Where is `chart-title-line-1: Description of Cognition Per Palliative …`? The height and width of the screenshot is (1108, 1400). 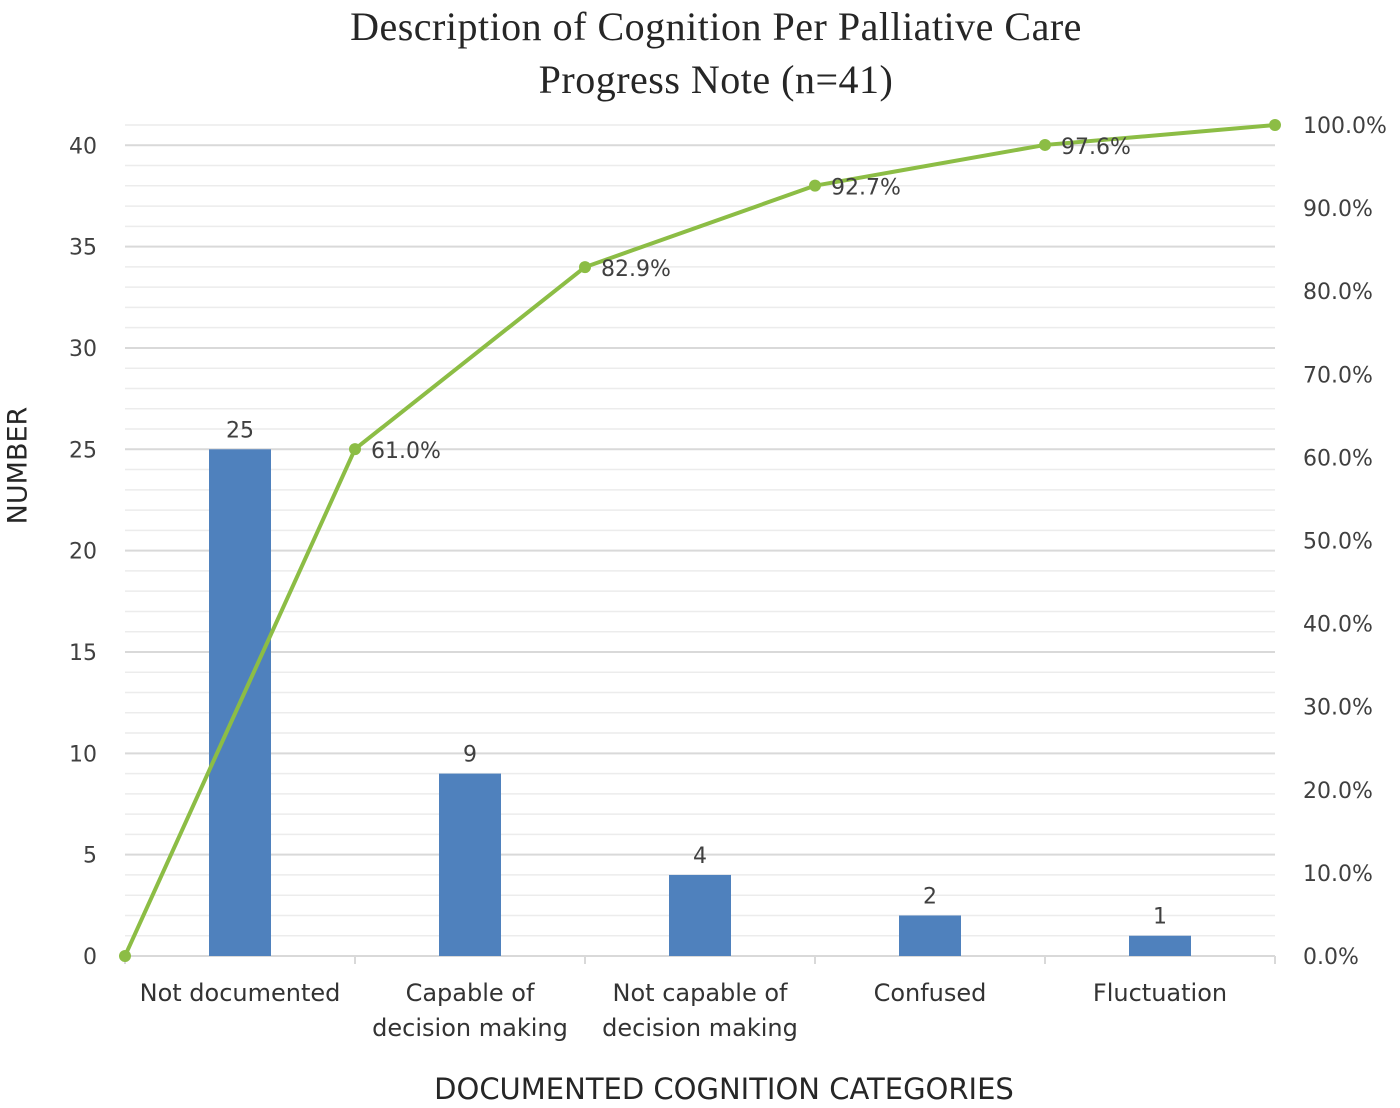
chart-title-line-1: Description of Cognition Per Palliative … is located at coordinates (716, 26).